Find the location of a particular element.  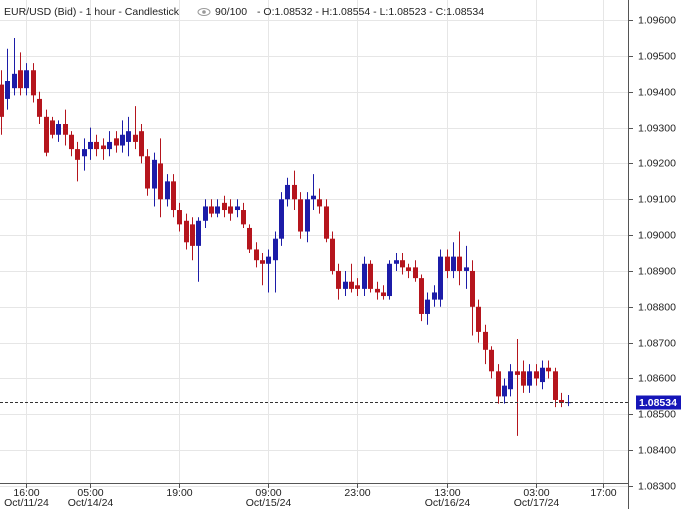

y-tick-label: 1.09200 is located at coordinates (657, 163).